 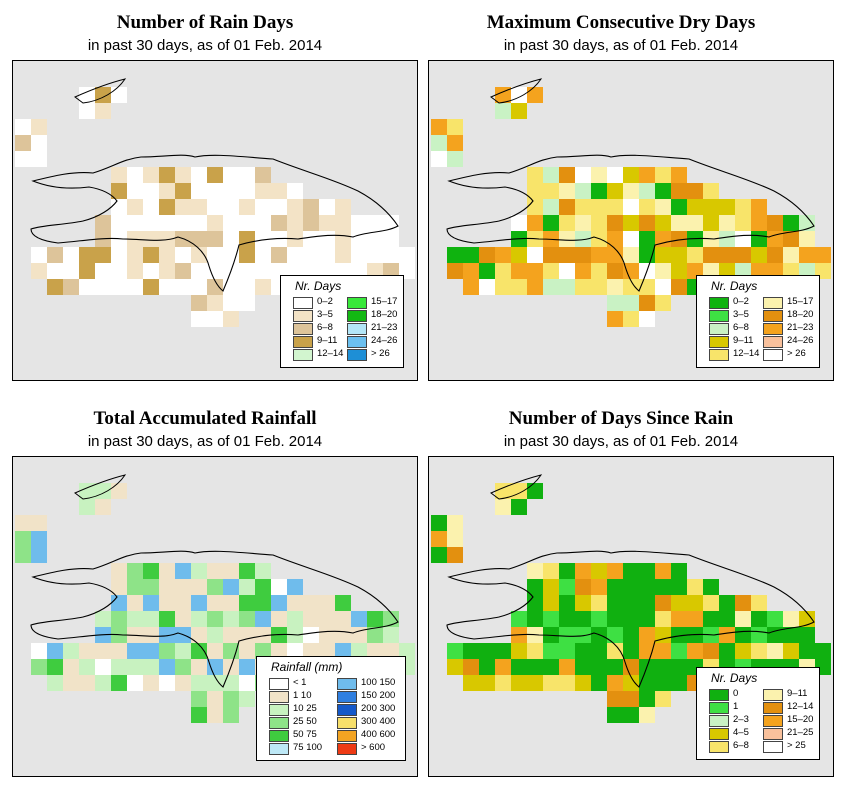 What do you see at coordinates (100, 487) in the screenshot?
I see `island-coastline` at bounding box center [100, 487].